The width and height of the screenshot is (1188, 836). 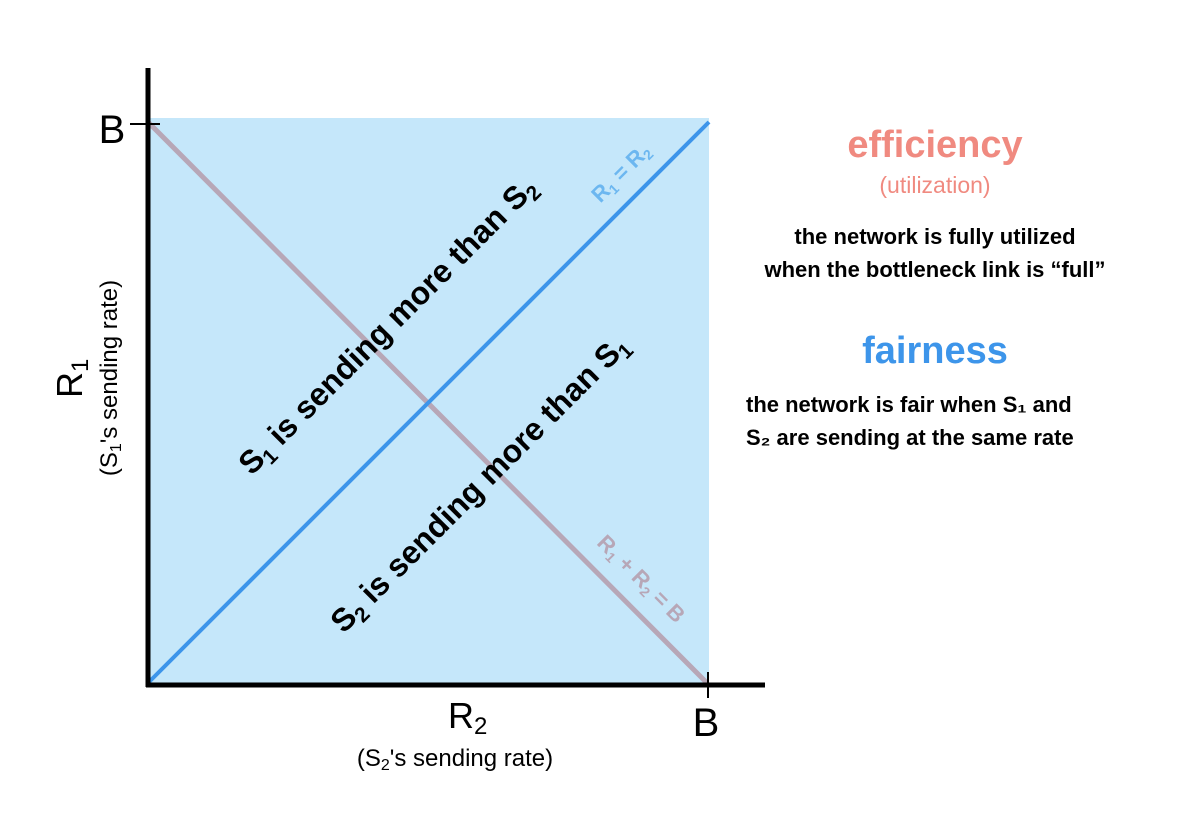 I want to click on x-axis-label: R2, so click(x=467, y=717).